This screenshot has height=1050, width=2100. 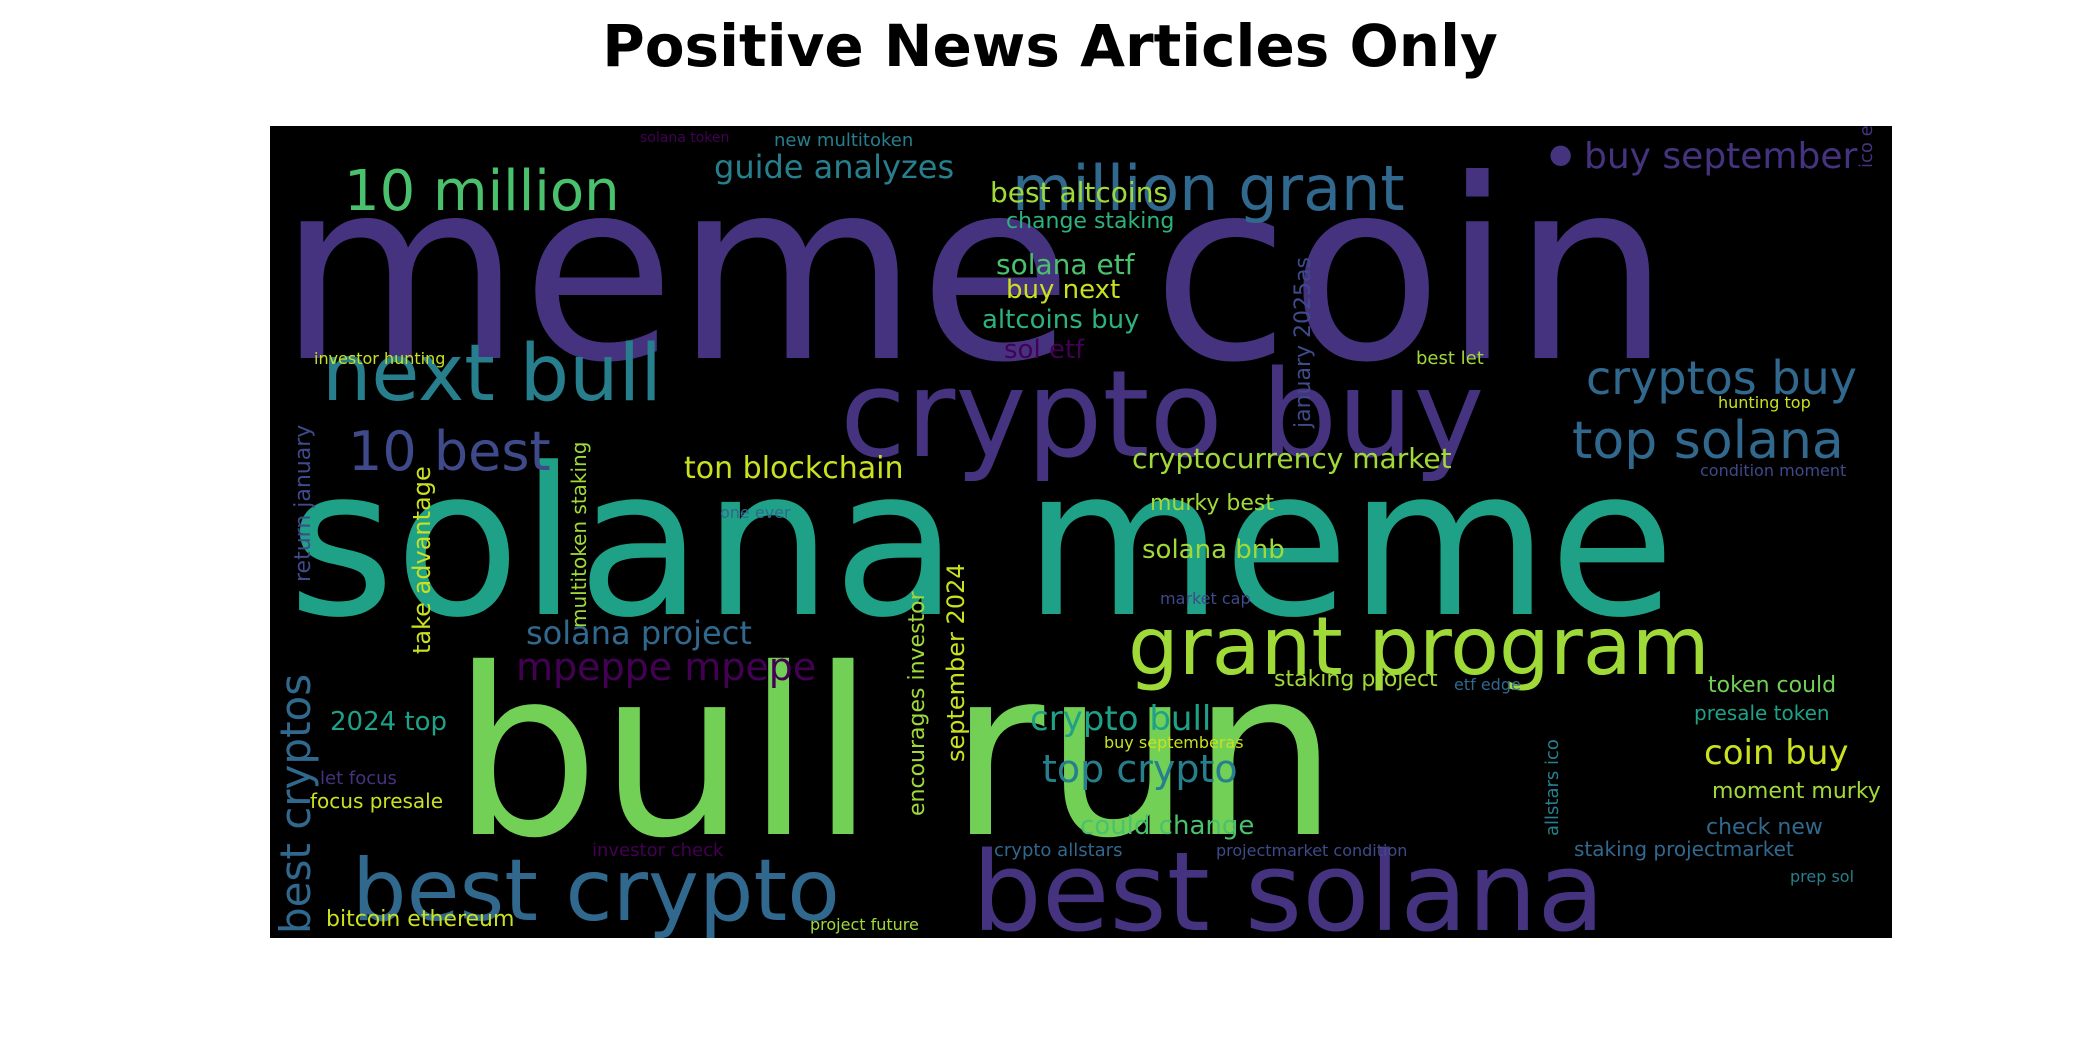 I want to click on chart-title: Positive News Articles Only, so click(x=1050, y=46).